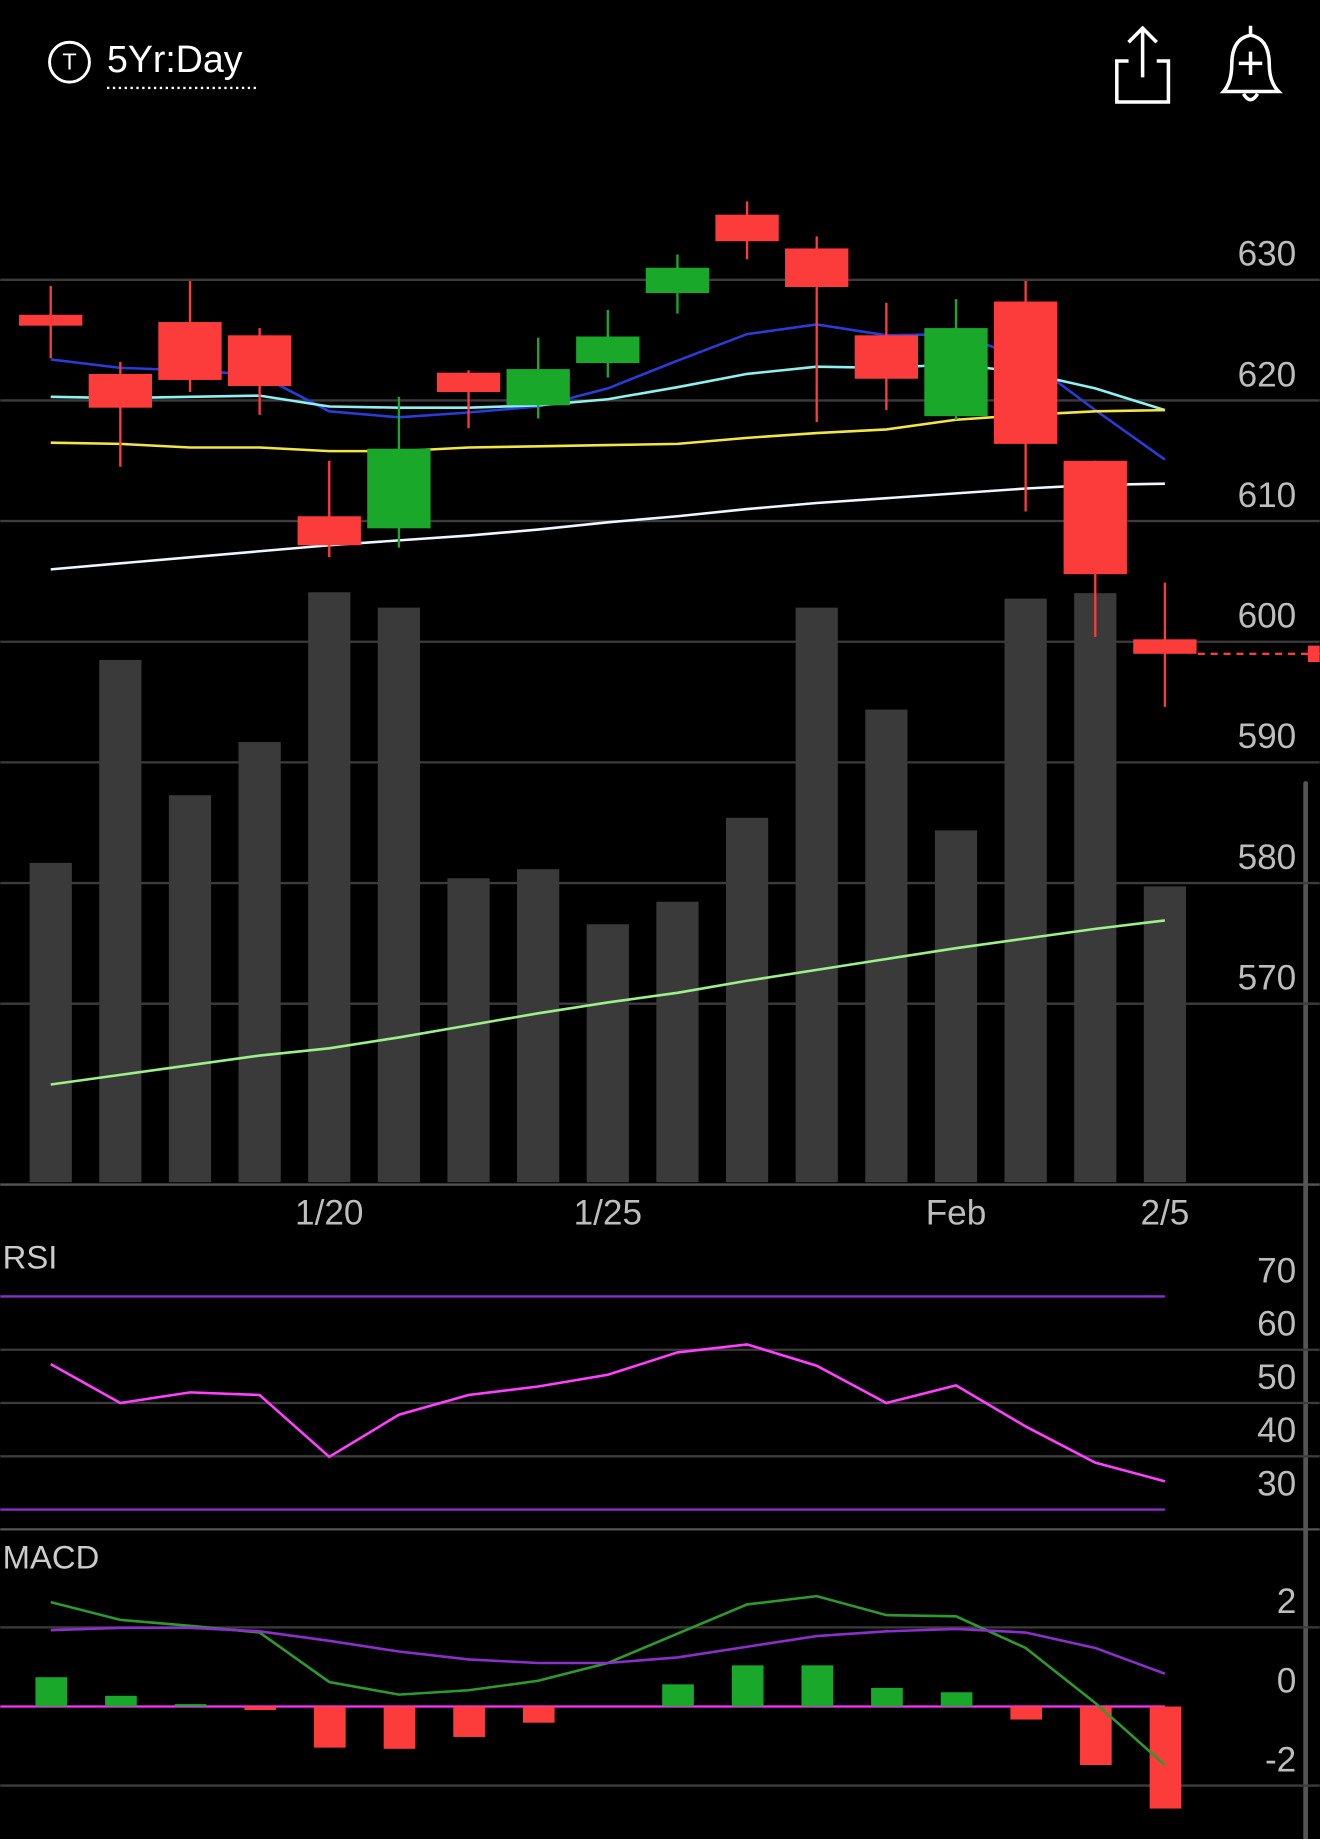  Describe the element at coordinates (1267, 616) in the screenshot. I see `y-tick-label: 600` at that location.